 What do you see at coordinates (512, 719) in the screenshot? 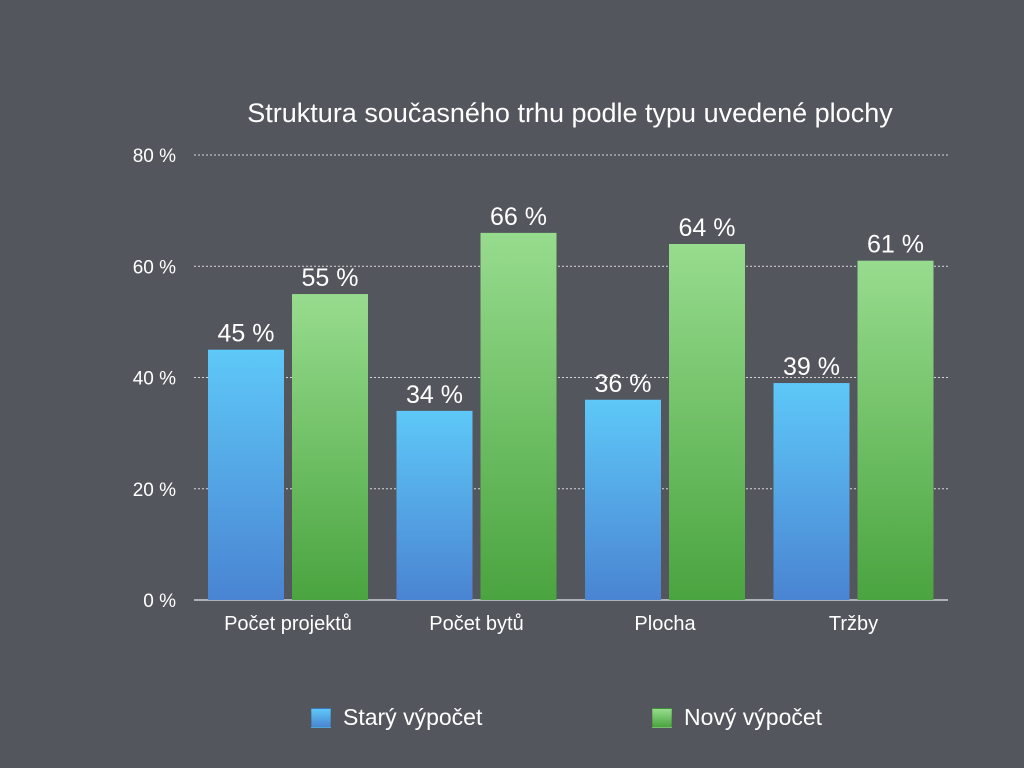
I see `legend: Starý výpočet Nový výpočet` at bounding box center [512, 719].